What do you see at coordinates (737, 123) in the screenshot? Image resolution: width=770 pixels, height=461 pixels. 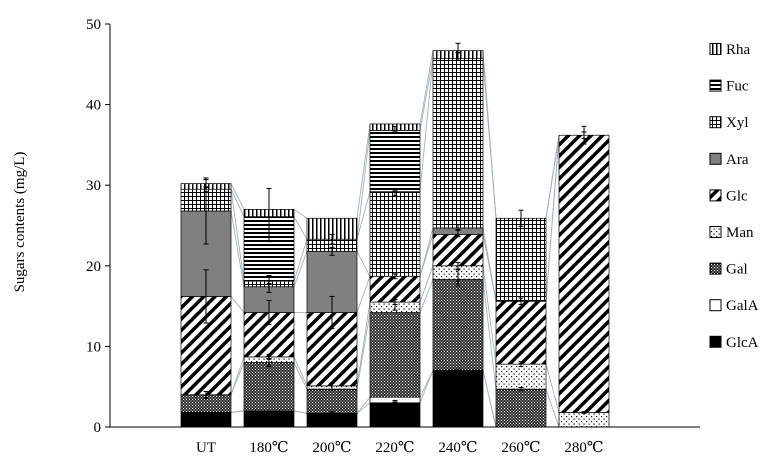 I see `legend-label-xyl: Xyl` at bounding box center [737, 123].